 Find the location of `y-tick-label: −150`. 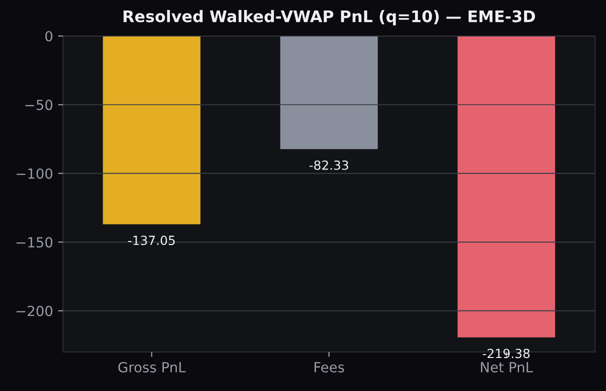

y-tick-label: −150 is located at coordinates (34, 242).